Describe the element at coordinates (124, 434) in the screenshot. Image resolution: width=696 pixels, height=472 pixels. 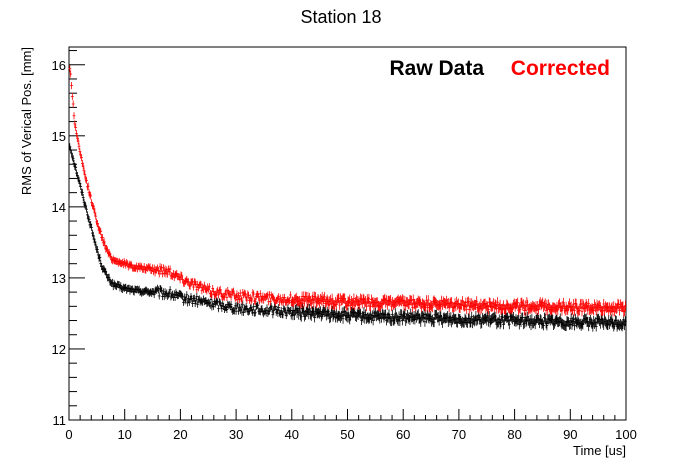
I see `x-tick-label: 10` at that location.